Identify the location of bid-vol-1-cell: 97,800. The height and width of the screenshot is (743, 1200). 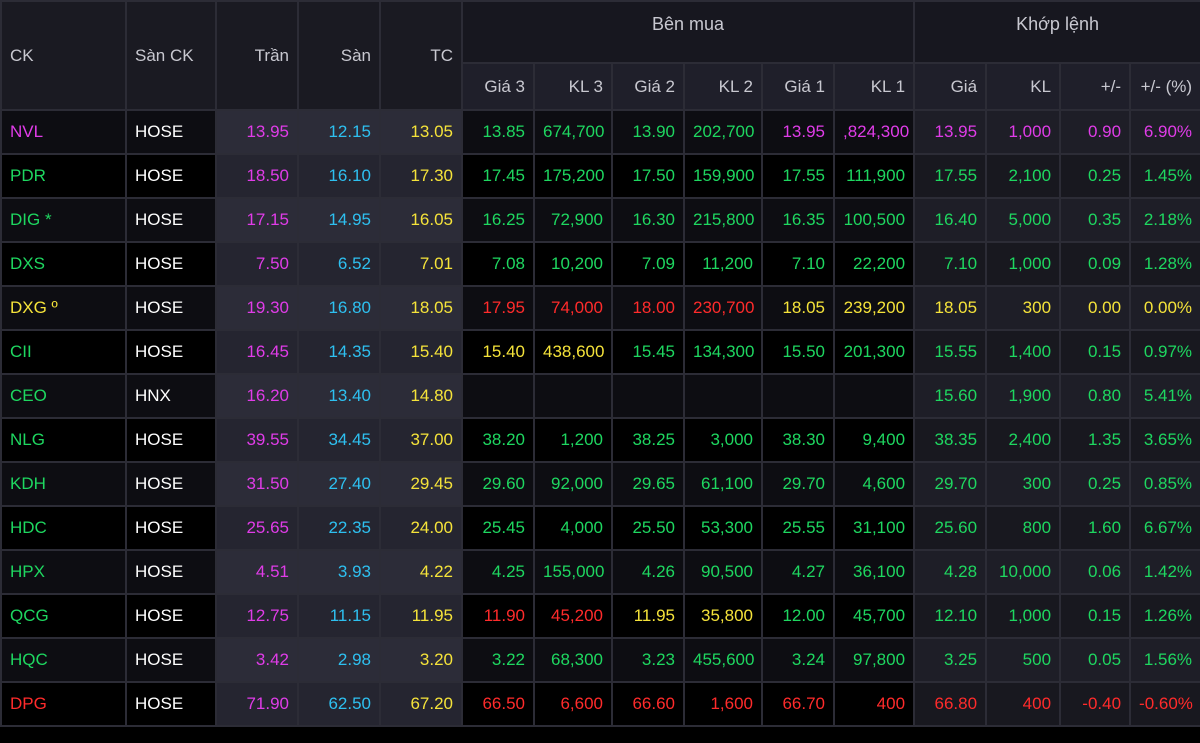
(874, 660).